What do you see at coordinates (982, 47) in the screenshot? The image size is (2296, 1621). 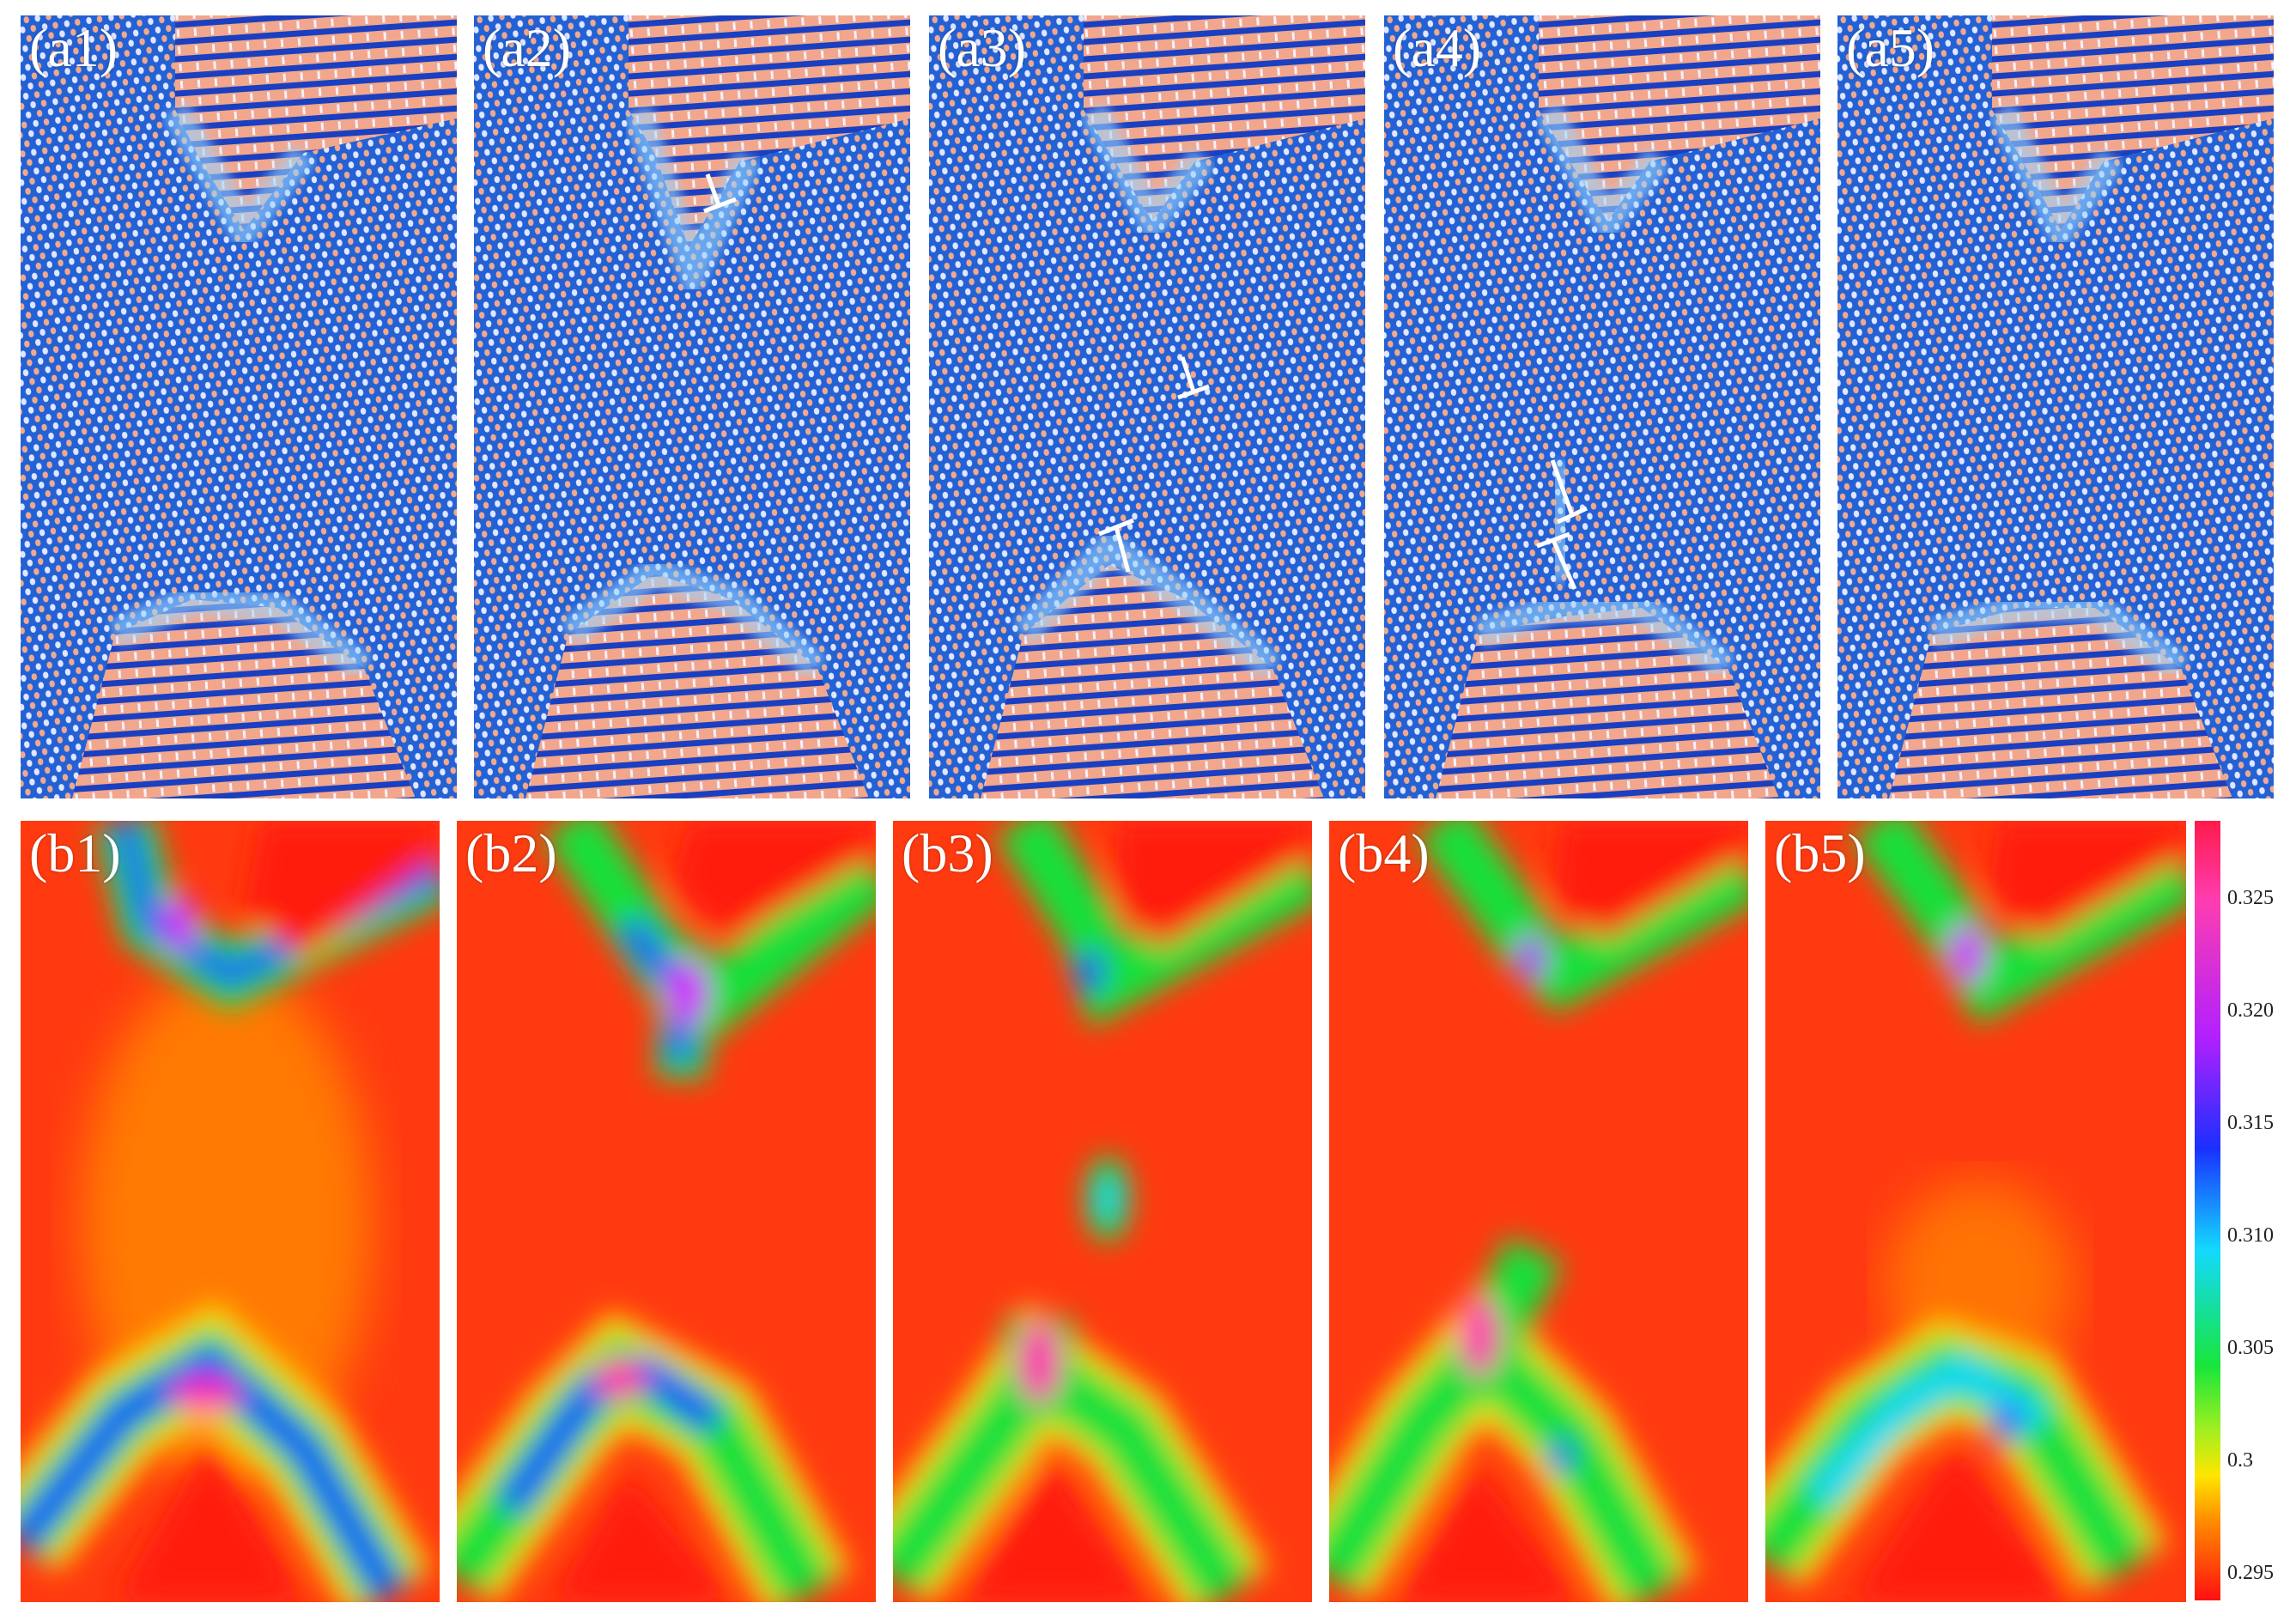 I see `panel-label: (a3)` at bounding box center [982, 47].